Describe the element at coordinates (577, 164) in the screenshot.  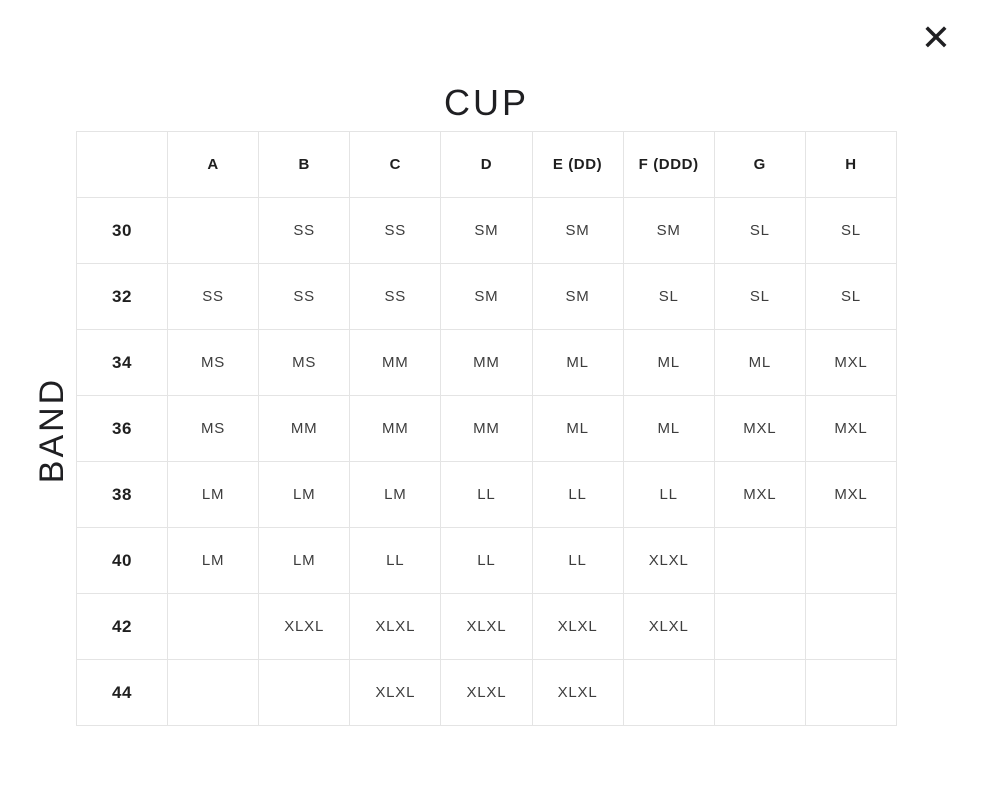
I see `cup-column-header: E (DD)` at that location.